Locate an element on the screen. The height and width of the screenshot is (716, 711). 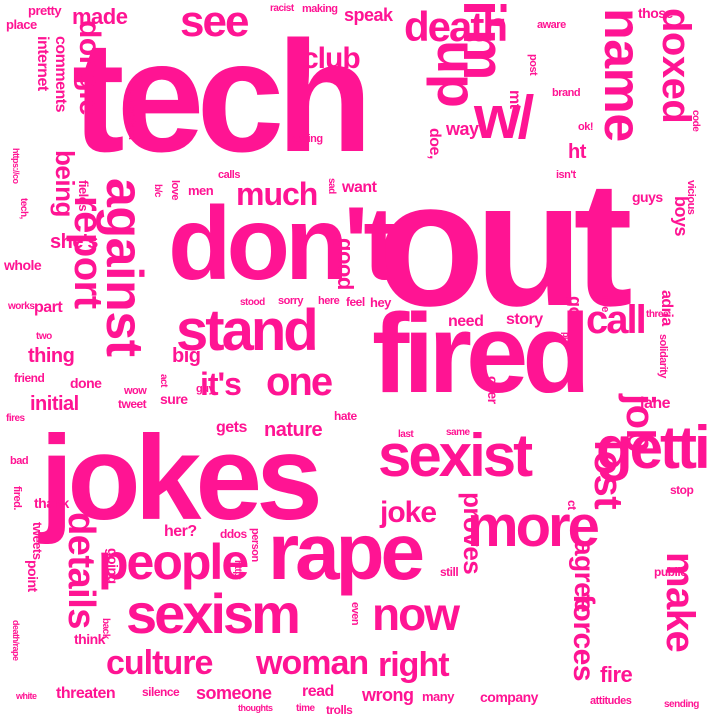
cloud-word: wrong is located at coordinates (388, 695).